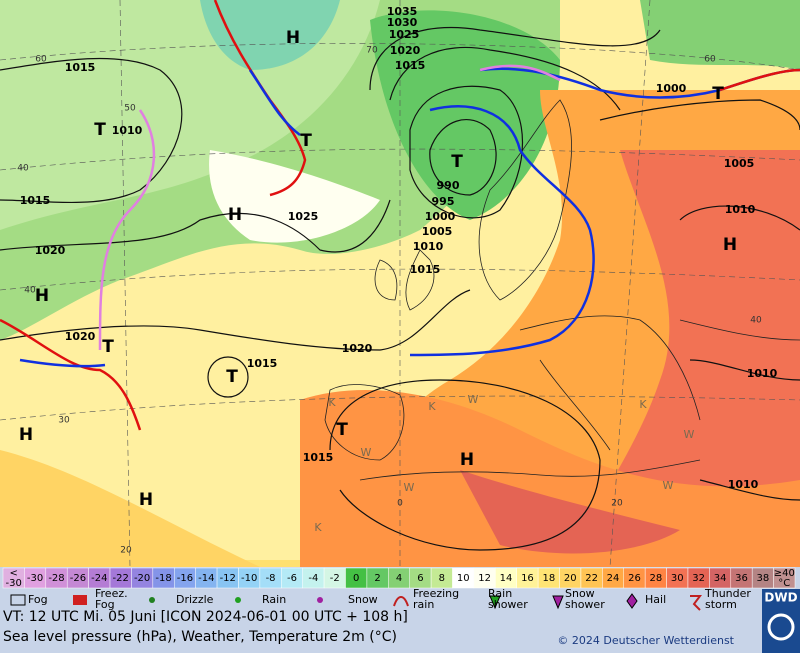 The image size is (800, 653). I want to click on scale-label: <, so click(14, 573).